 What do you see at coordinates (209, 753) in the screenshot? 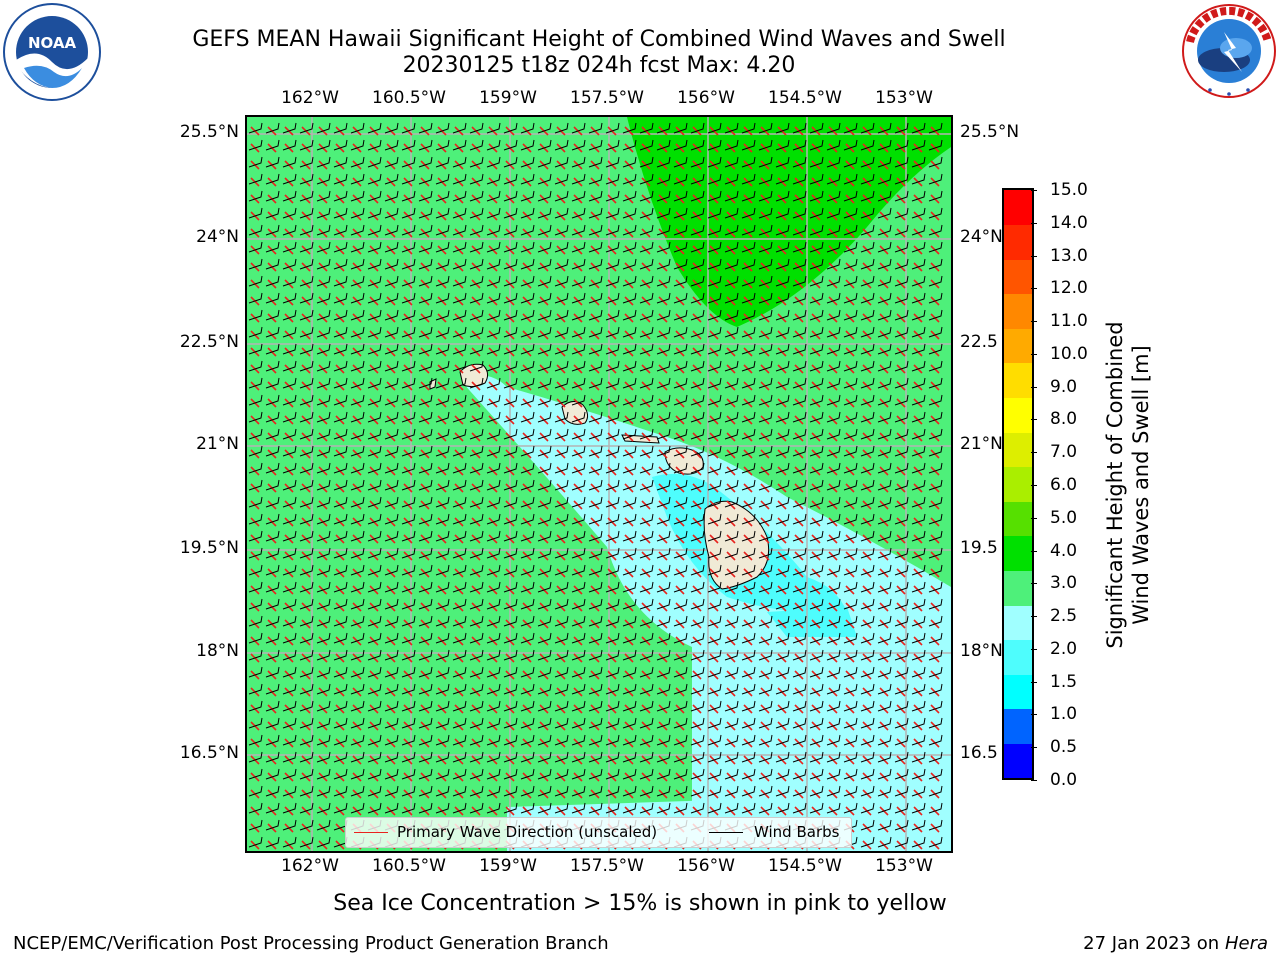
I see `lat-label-left: 16.5°N` at bounding box center [209, 753].